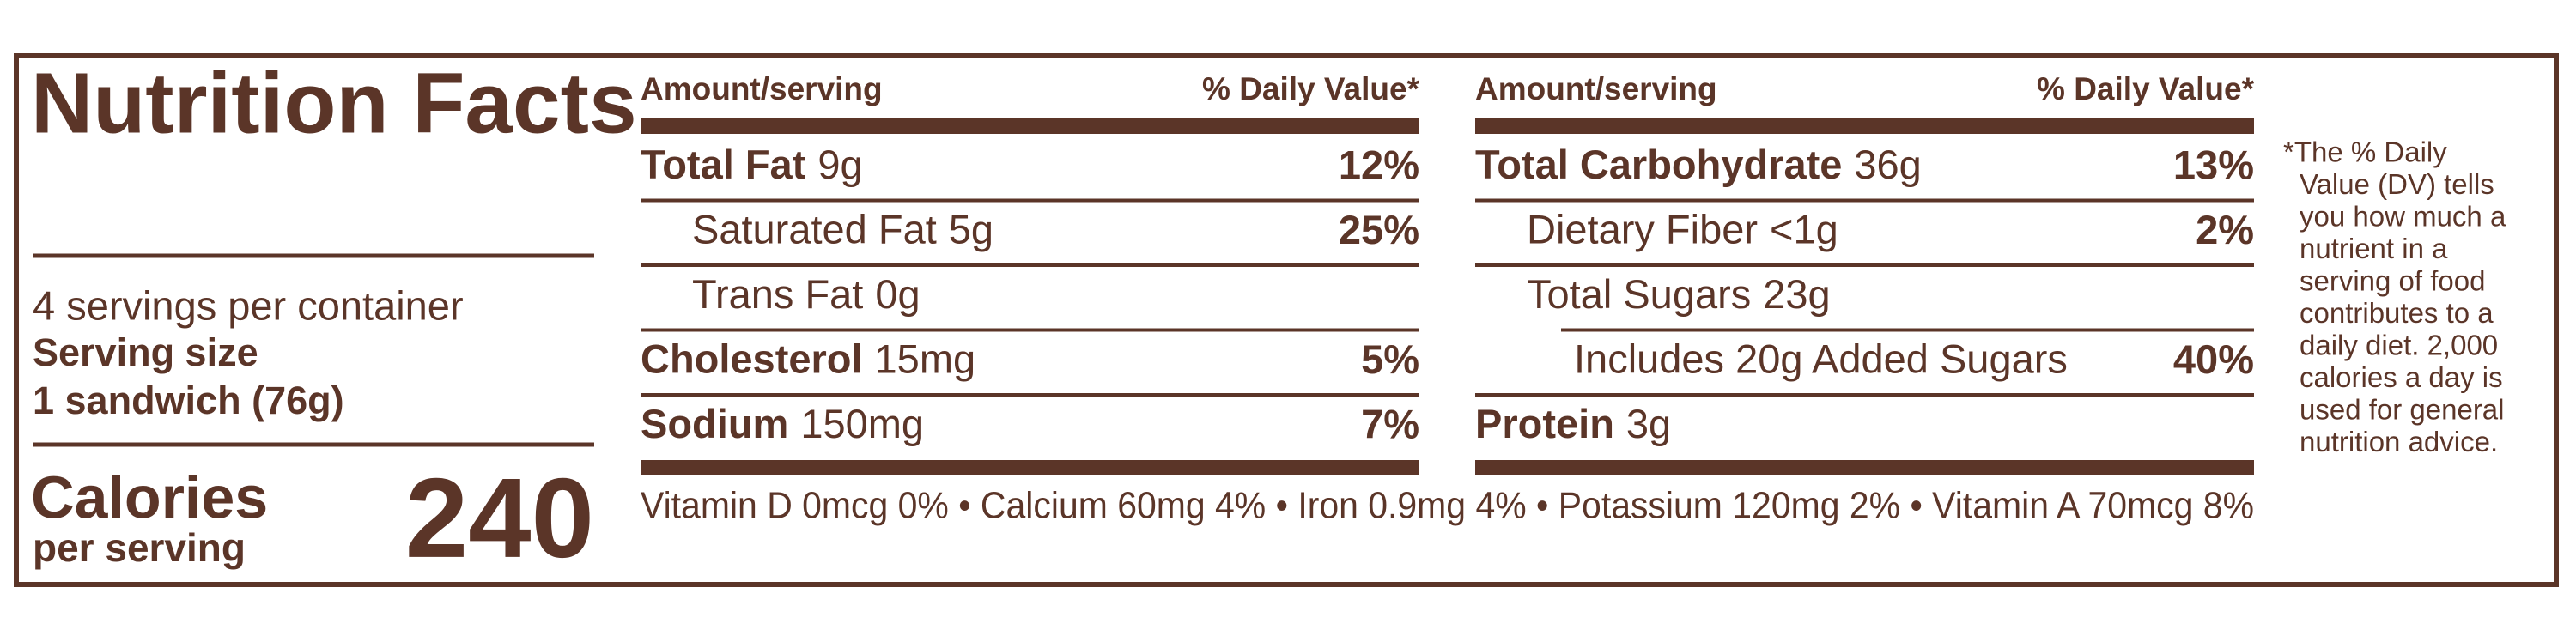 The width and height of the screenshot is (2576, 642). I want to click on nutrient-name: Total Sugars, so click(1639, 294).